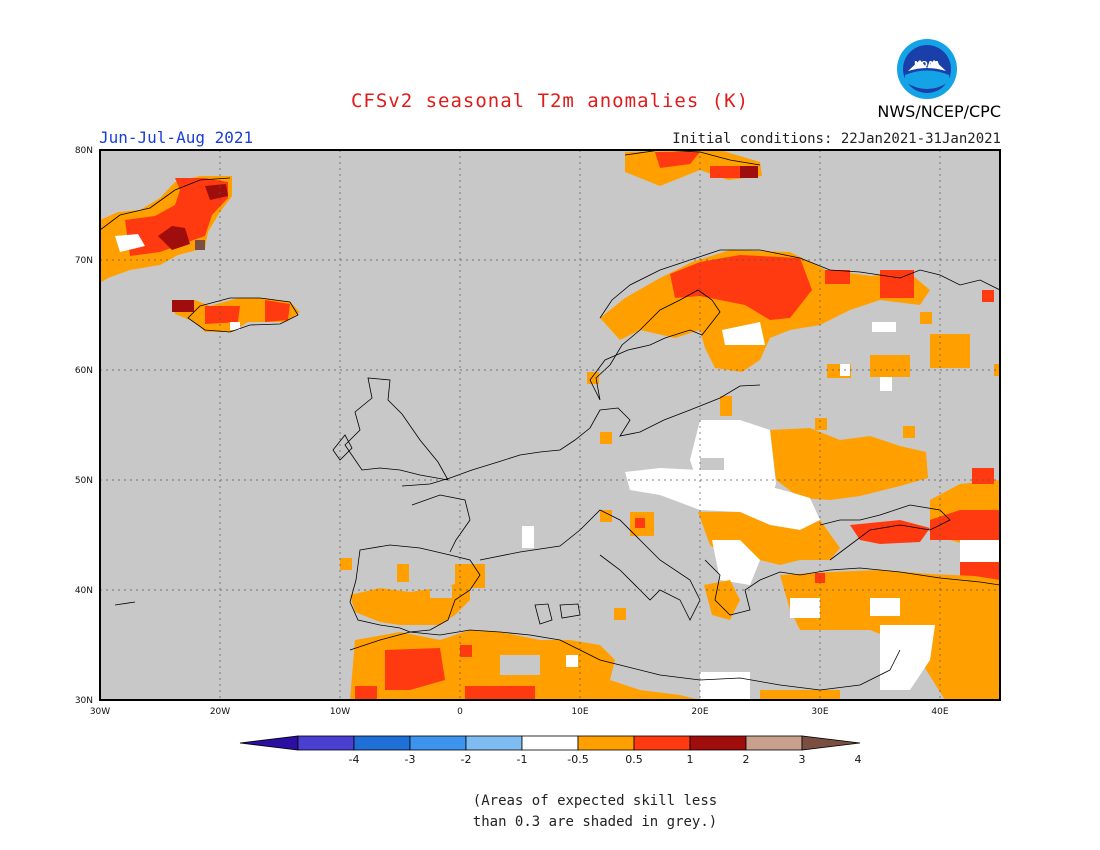 The height and width of the screenshot is (850, 1100). Describe the element at coordinates (550, 101) in the screenshot. I see `map-title: CFSv2 seasonal T2m anomalies (K)` at that location.